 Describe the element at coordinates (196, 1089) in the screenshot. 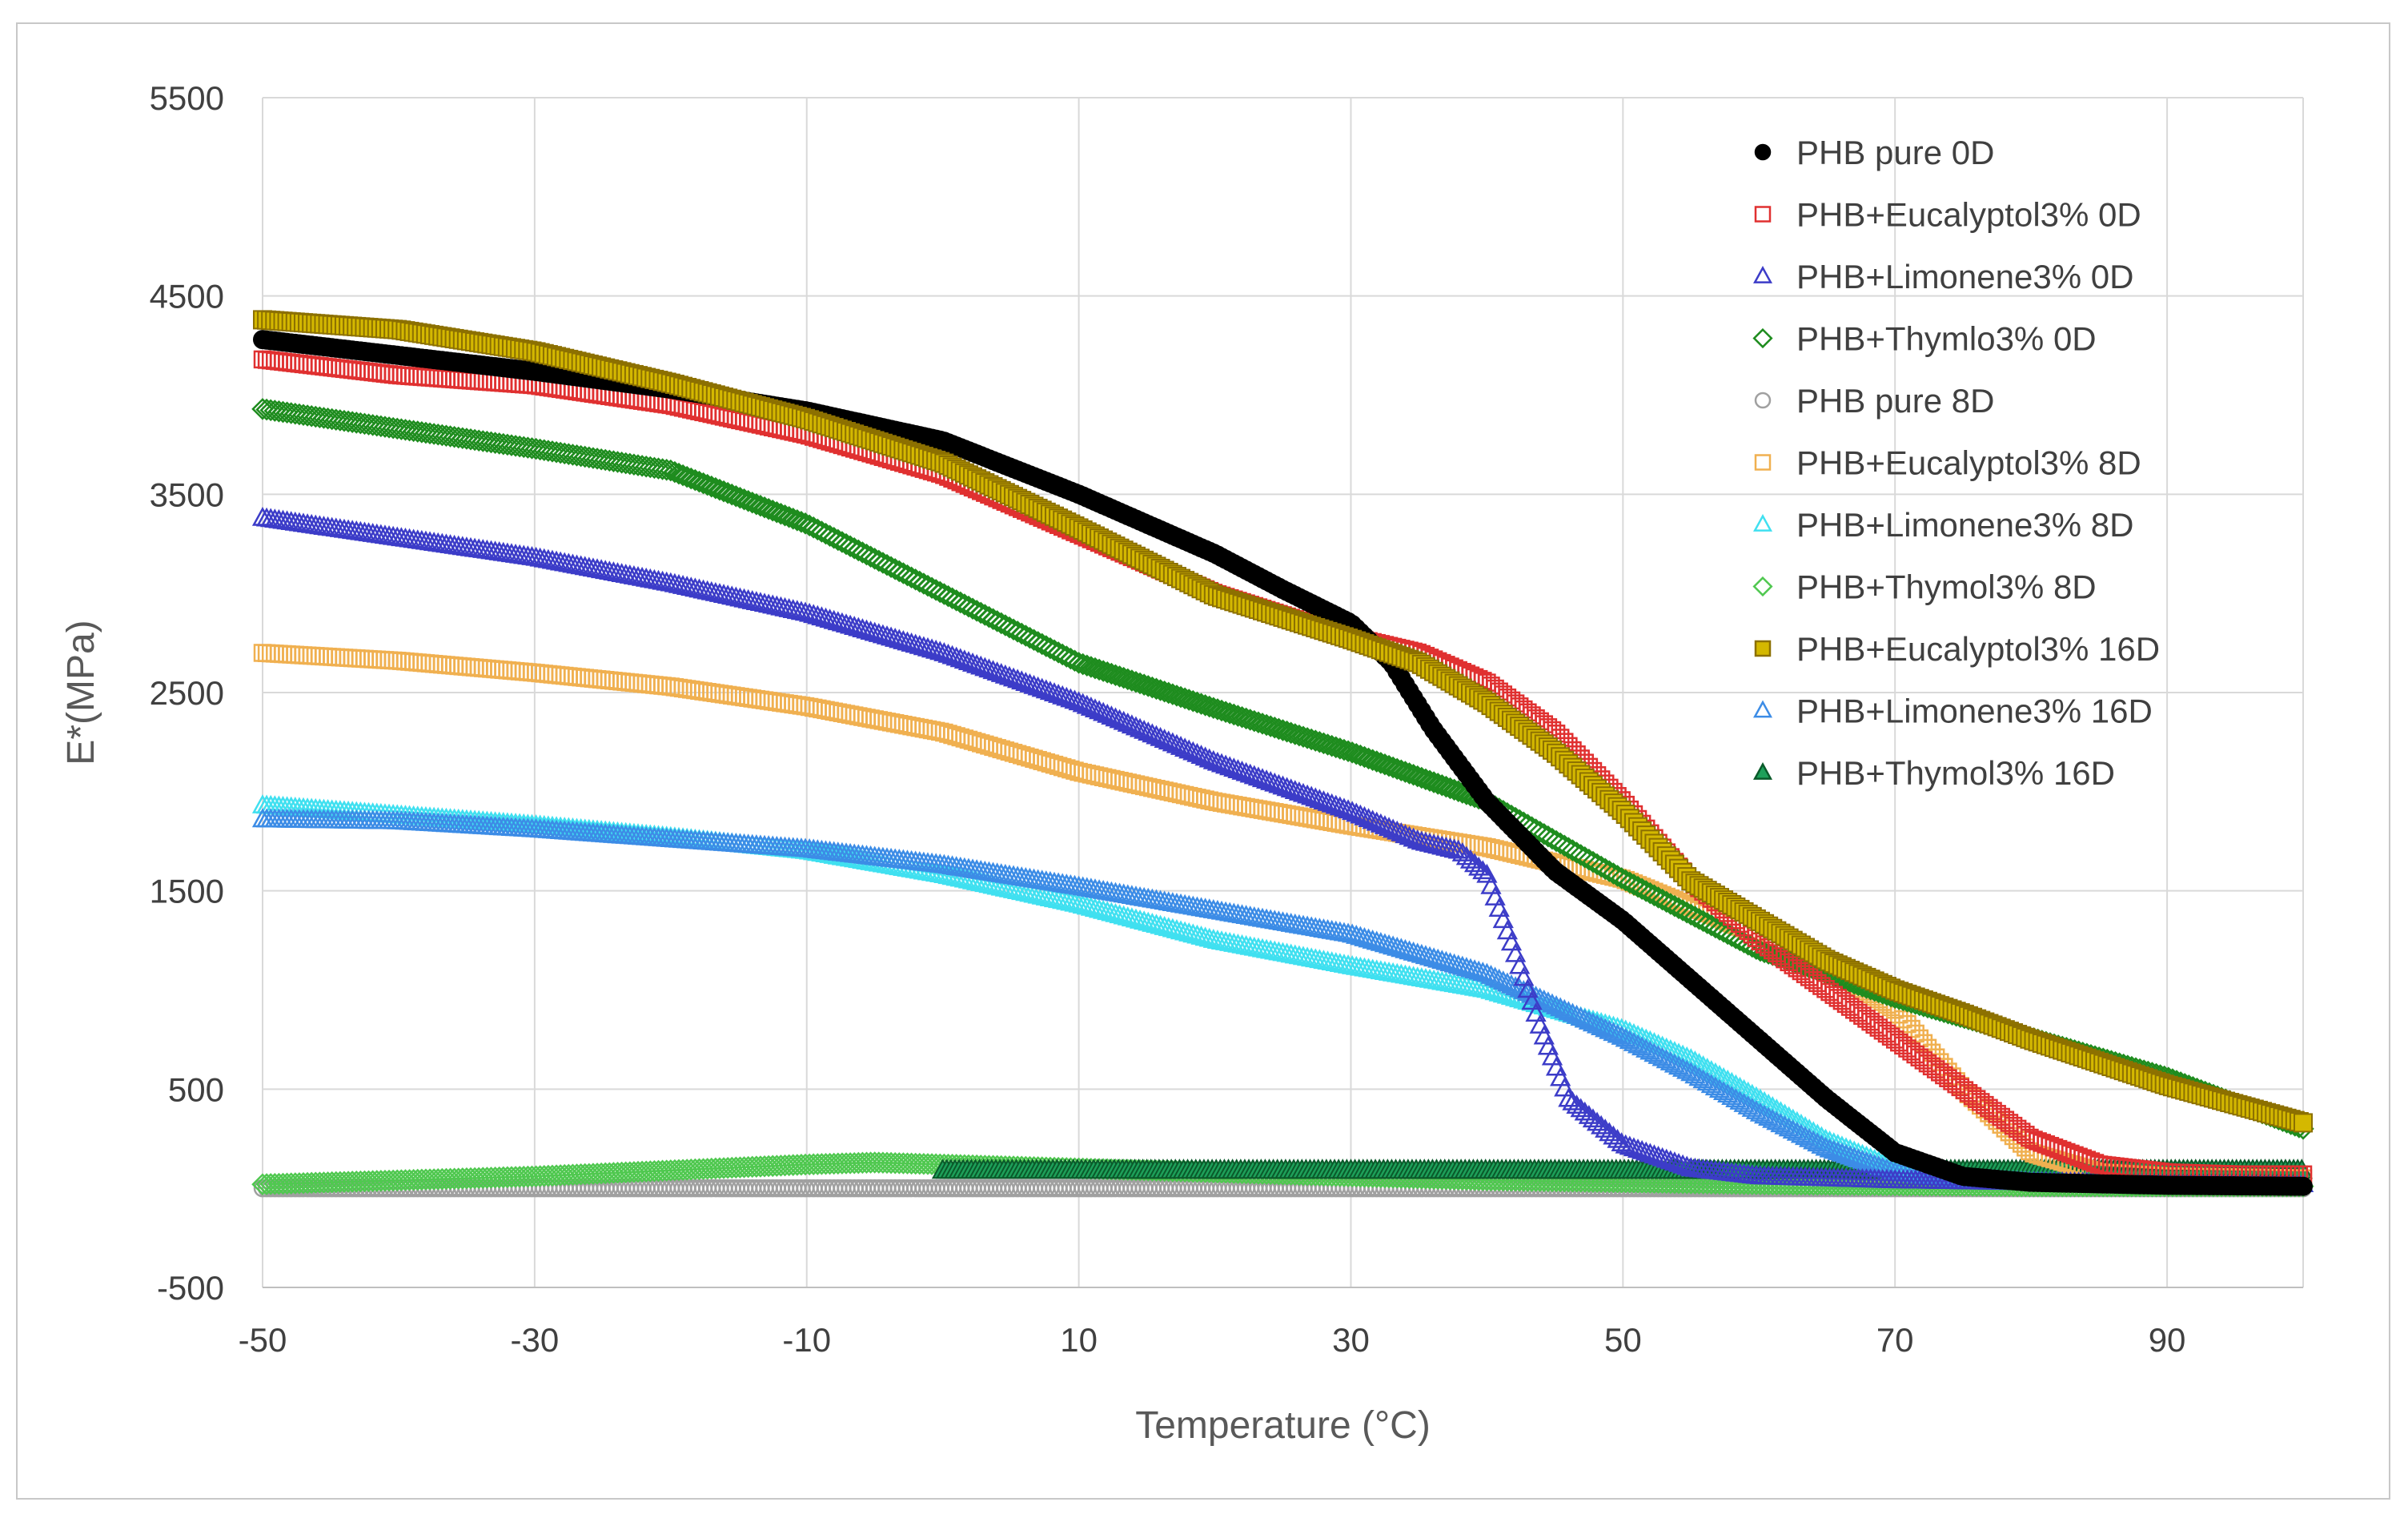

I see `y-tick-label: 500` at that location.